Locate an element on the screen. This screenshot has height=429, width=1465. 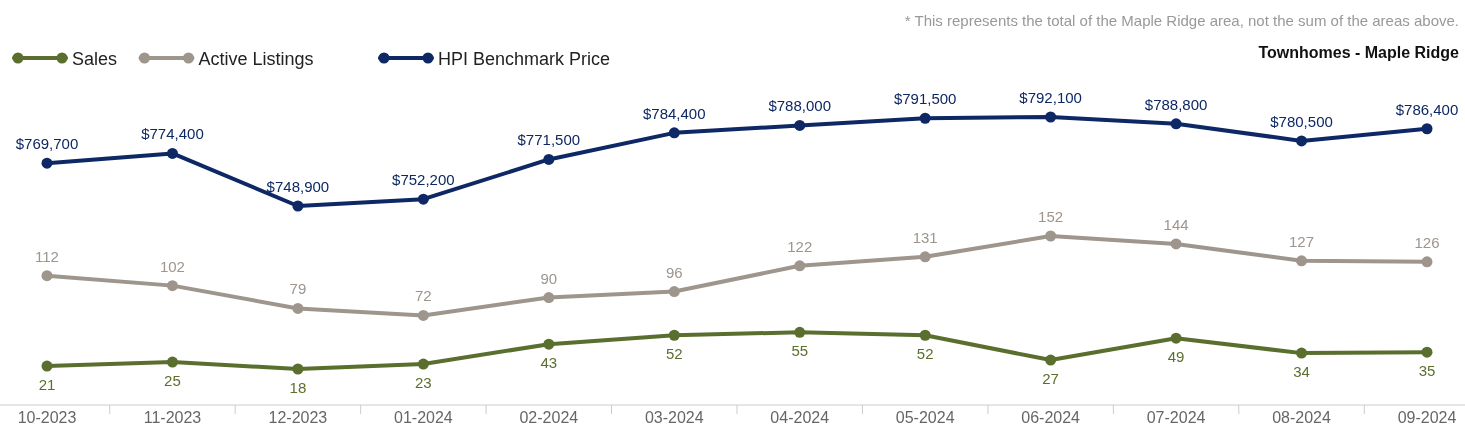
data-label: $780,500 is located at coordinates (1301, 121).